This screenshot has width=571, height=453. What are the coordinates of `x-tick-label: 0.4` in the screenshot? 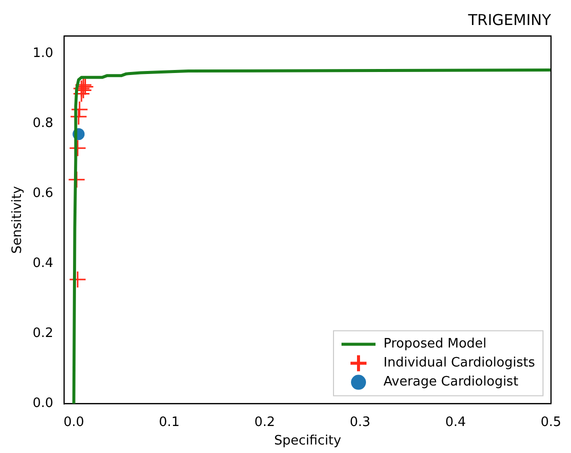 It's located at (455, 422).